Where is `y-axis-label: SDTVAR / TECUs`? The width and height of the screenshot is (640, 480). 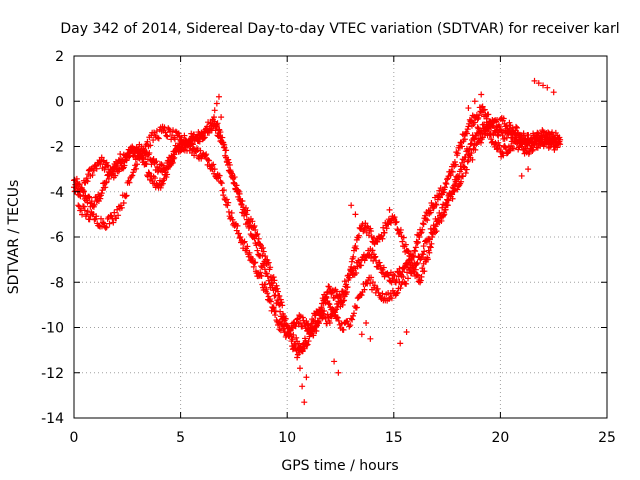 y-axis-label: SDTVAR / TECUs is located at coordinates (14, 237).